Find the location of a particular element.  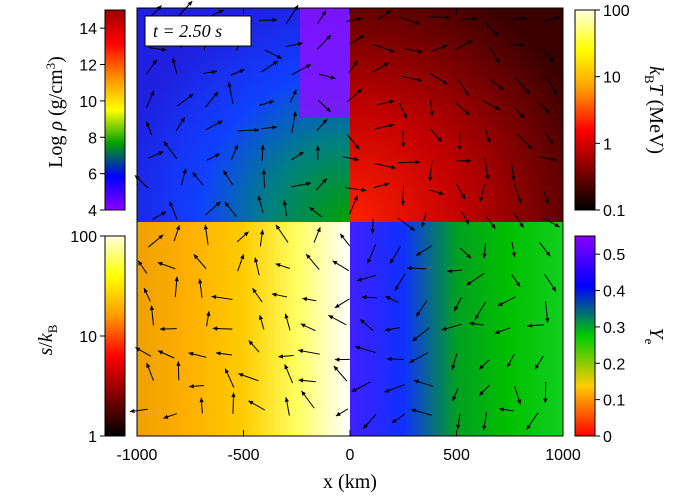

jet-region is located at coordinates (325, 63).